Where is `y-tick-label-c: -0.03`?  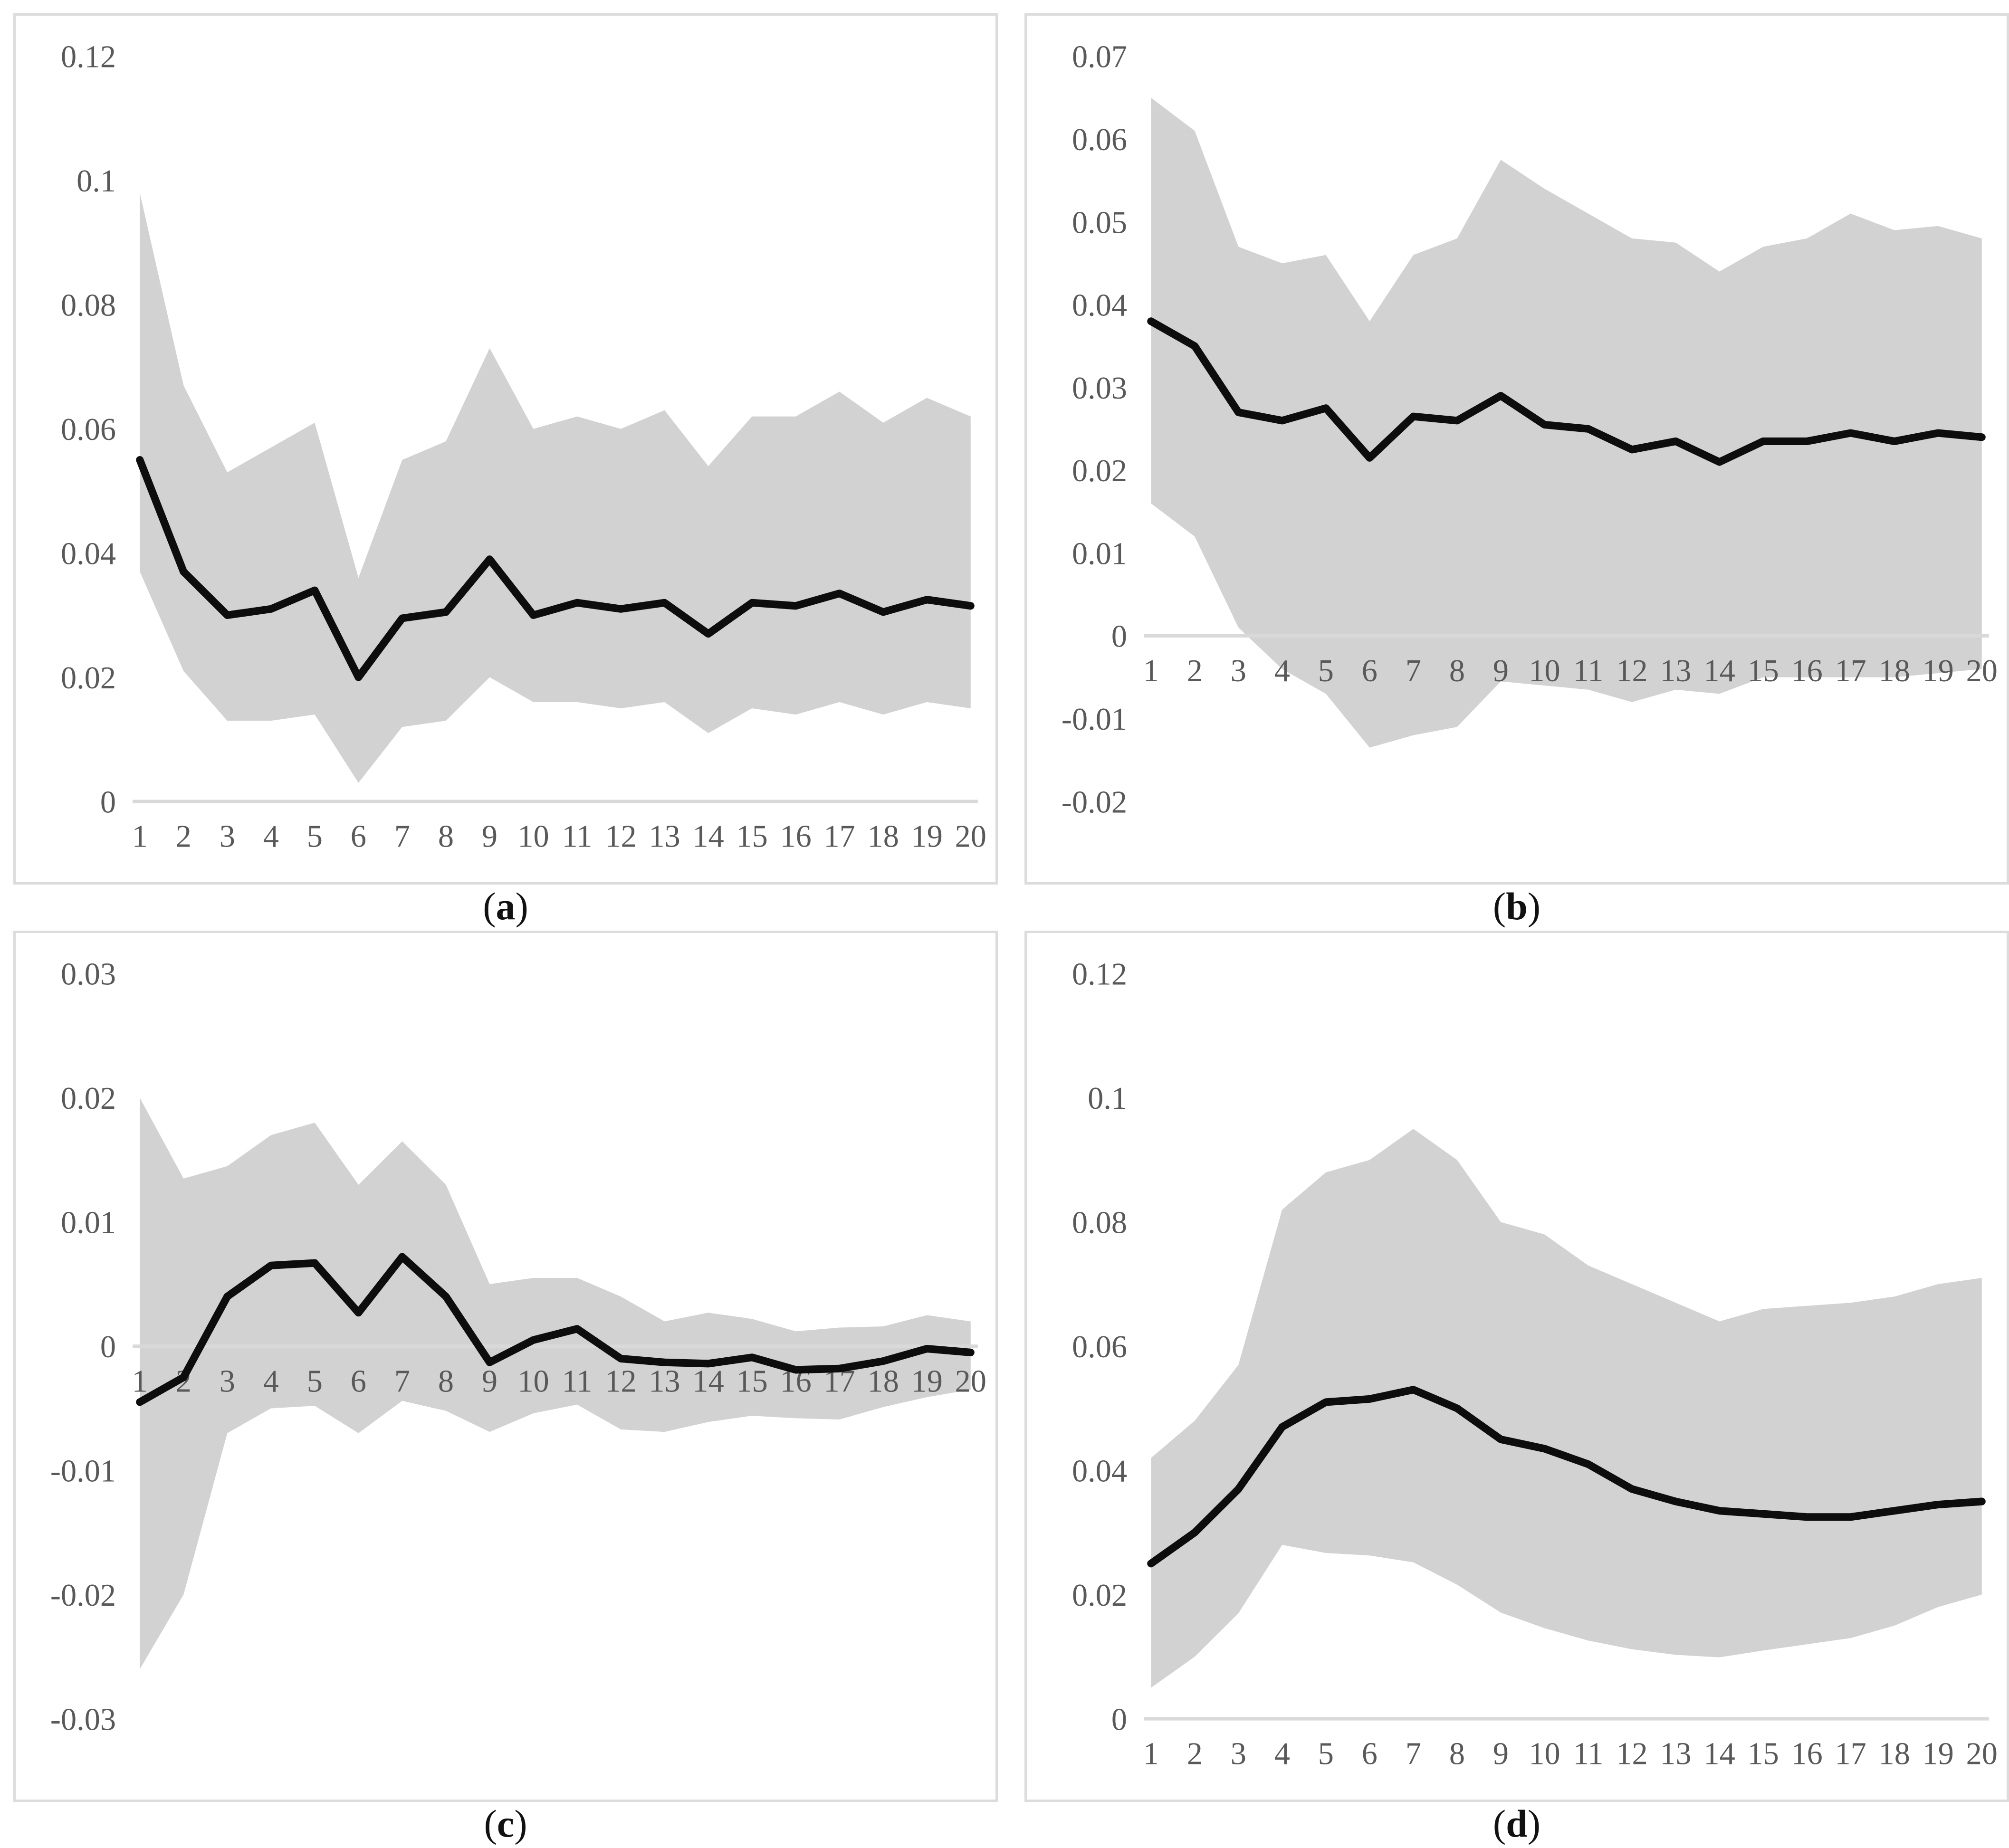
y-tick-label-c: -0.03 is located at coordinates (83, 1720).